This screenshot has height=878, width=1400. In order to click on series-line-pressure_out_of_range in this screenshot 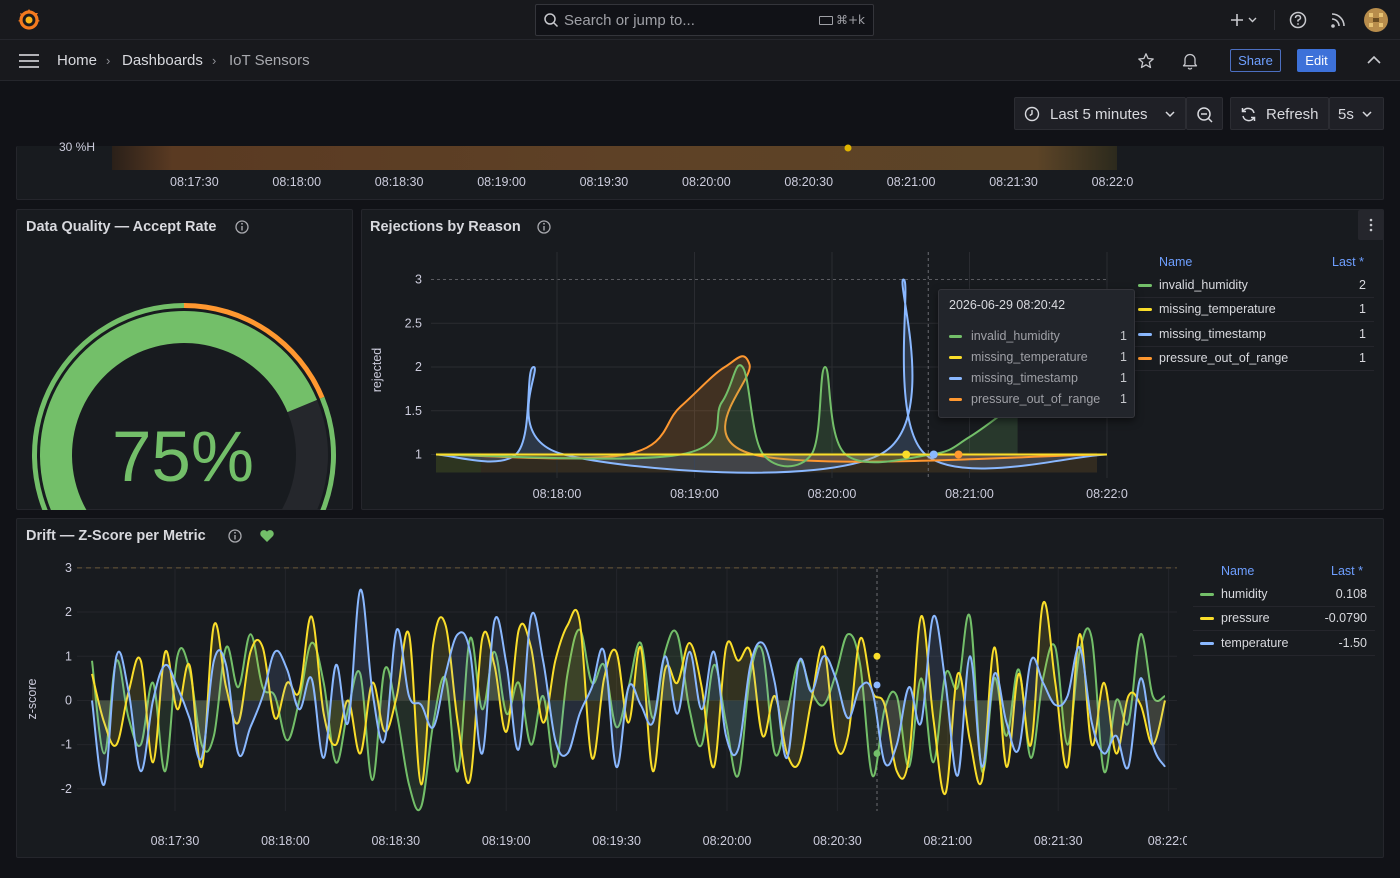, I will do `click(771, 409)`.